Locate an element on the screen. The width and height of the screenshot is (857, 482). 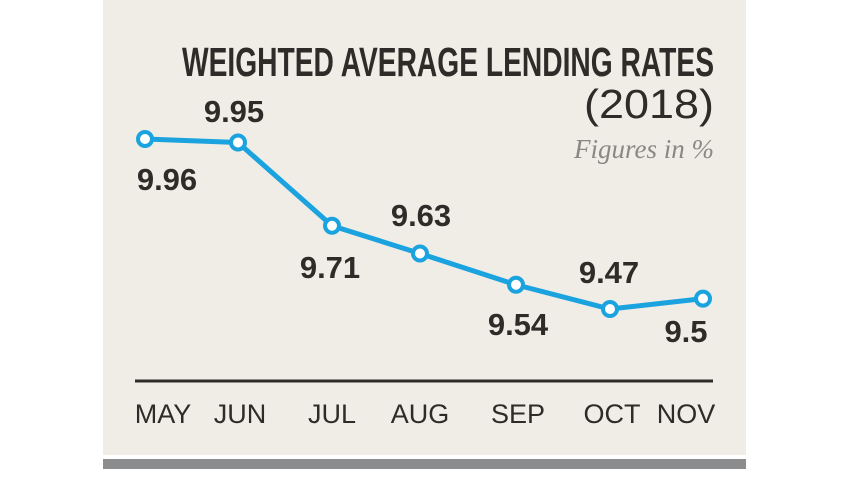
data-point-sep is located at coordinates (516, 284).